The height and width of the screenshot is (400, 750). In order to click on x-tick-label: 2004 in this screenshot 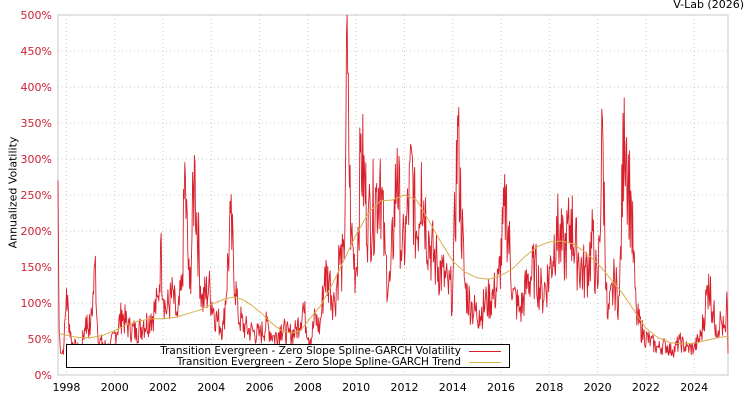, I will do `click(211, 387)`.